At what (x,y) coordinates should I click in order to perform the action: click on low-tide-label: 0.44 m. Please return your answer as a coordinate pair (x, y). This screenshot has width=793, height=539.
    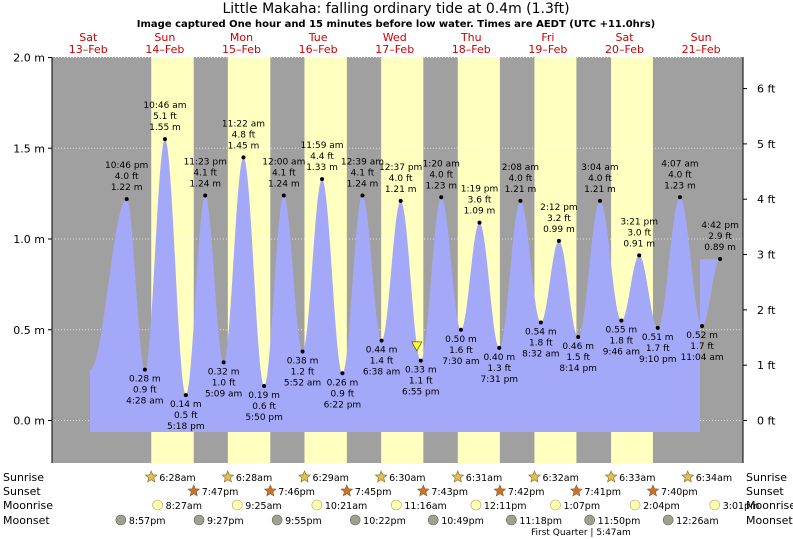
    Looking at the image, I should click on (382, 351).